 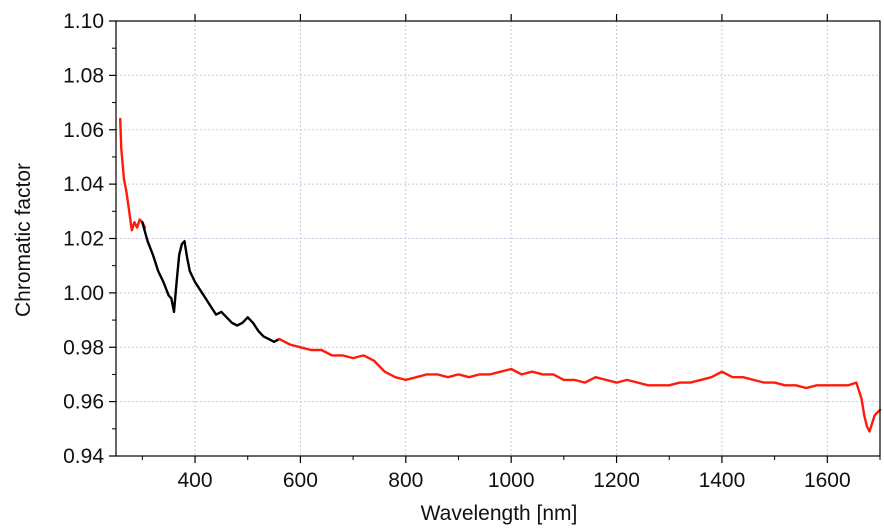 I want to click on x-axis-title: Wavelength [nm], so click(x=499, y=513).